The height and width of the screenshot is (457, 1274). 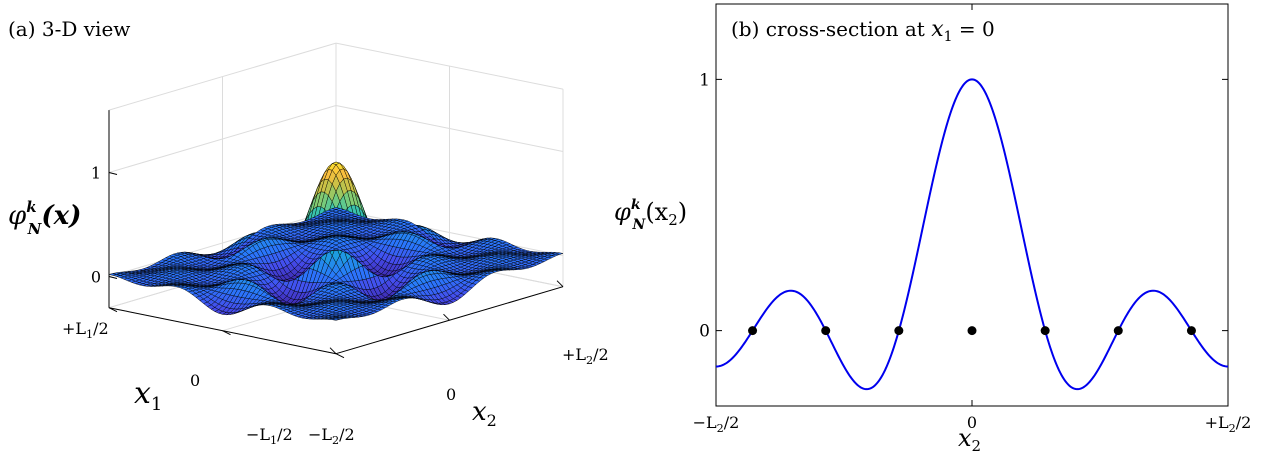 What do you see at coordinates (44, 218) in the screenshot?
I see `panel-a-zlabel: φk N(x)` at bounding box center [44, 218].